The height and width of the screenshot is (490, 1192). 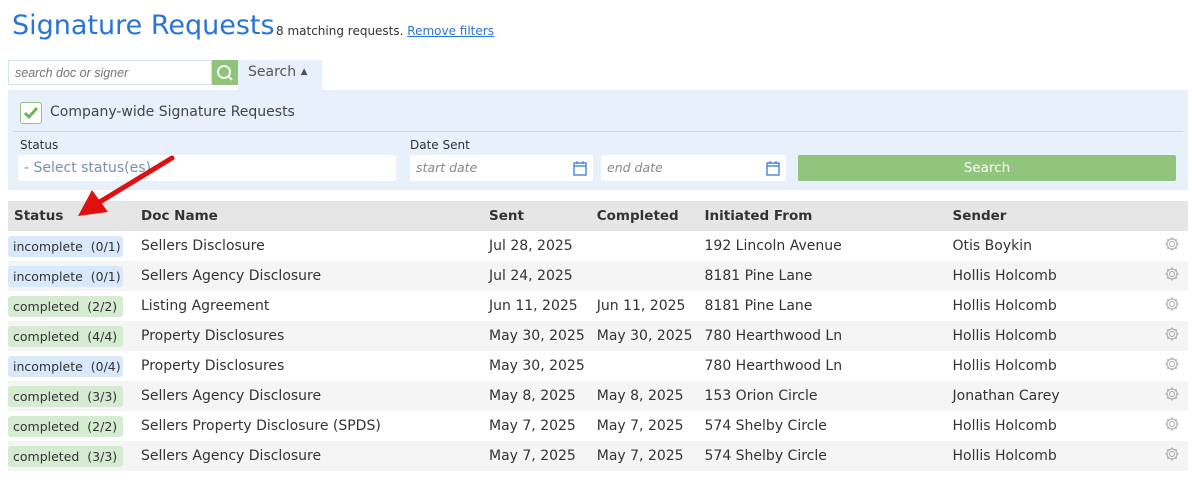 I want to click on column-actions, so click(x=1173, y=216).